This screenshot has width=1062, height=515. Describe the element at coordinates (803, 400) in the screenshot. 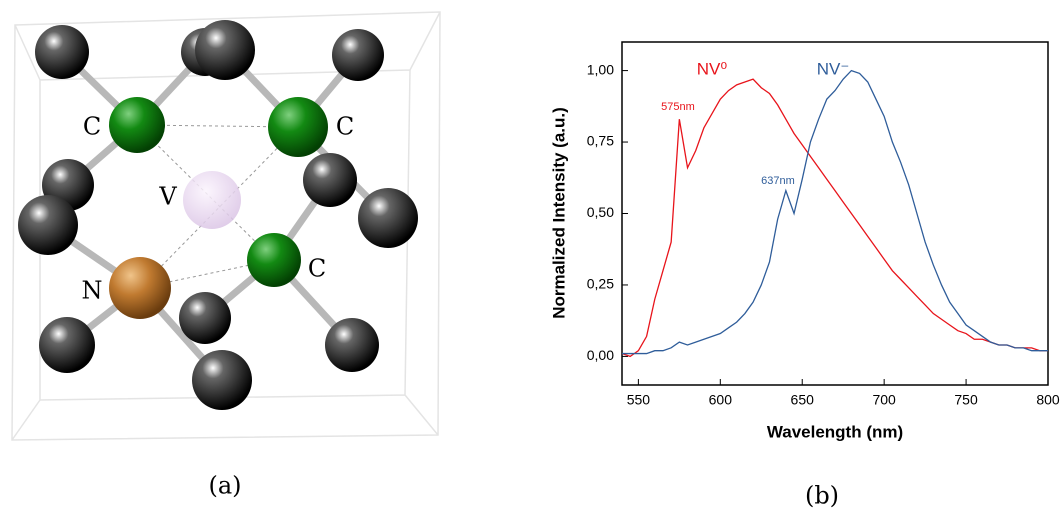

I see `x-tick-label: 650` at that location.